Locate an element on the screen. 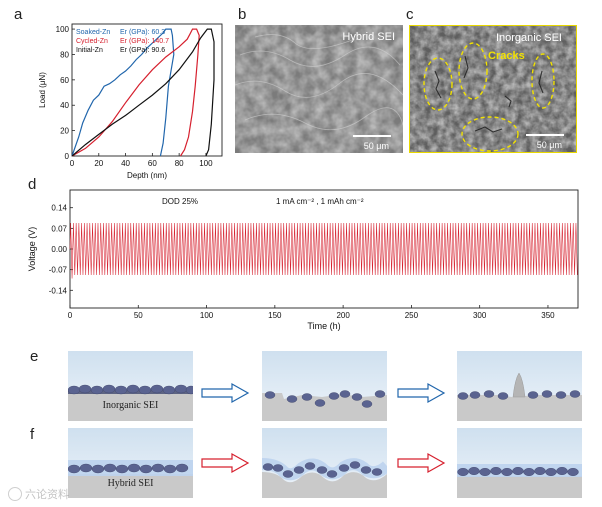 Image resolution: width=602 pixels, height=507 pixels. inorganic-stage-1: Inorganic SEI is located at coordinates (132, 386).